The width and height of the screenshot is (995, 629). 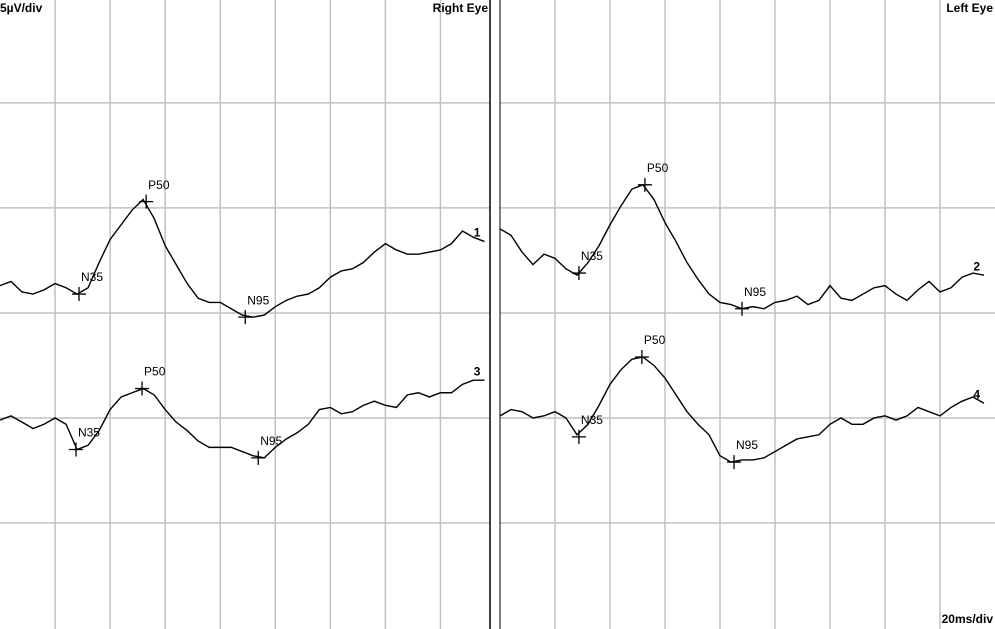 I want to click on trace-number: 1, so click(x=477, y=233).